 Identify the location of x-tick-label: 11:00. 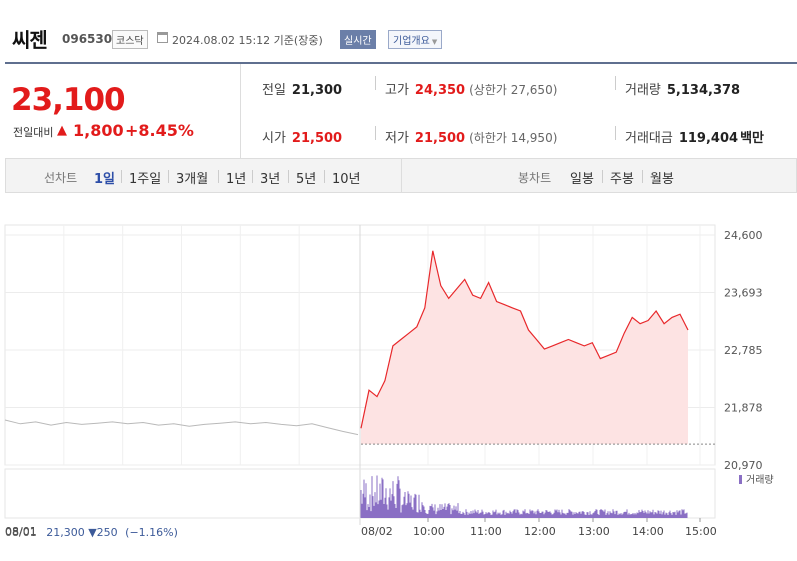
(486, 531).